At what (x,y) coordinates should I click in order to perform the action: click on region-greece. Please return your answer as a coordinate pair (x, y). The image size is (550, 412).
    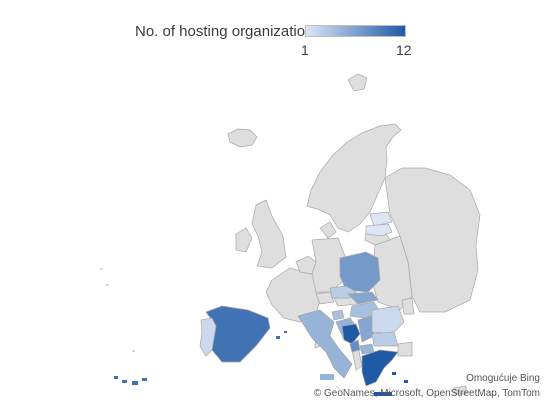
    Looking at the image, I should click on (380, 368).